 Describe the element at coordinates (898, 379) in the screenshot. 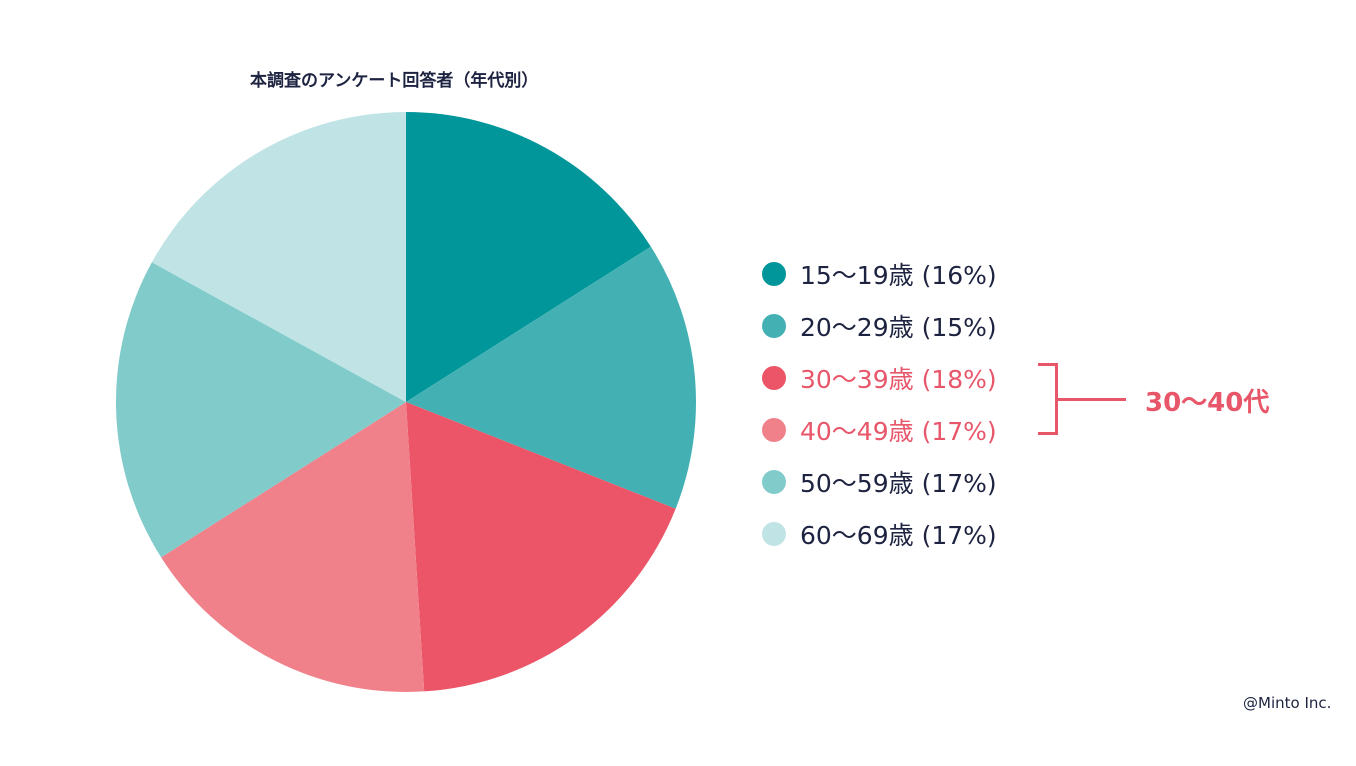

I see `legend-label-2: 30〜39歳 (18%)` at that location.